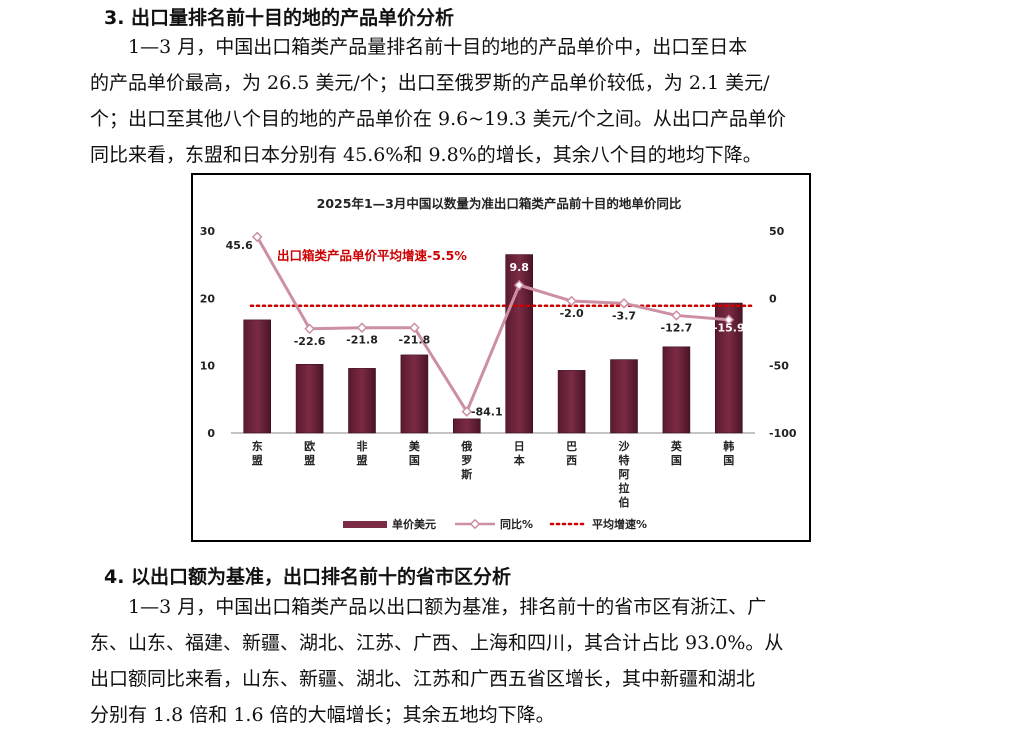 This screenshot has height=733, width=1013. I want to click on yoy-data-label: 45.6, so click(239, 245).